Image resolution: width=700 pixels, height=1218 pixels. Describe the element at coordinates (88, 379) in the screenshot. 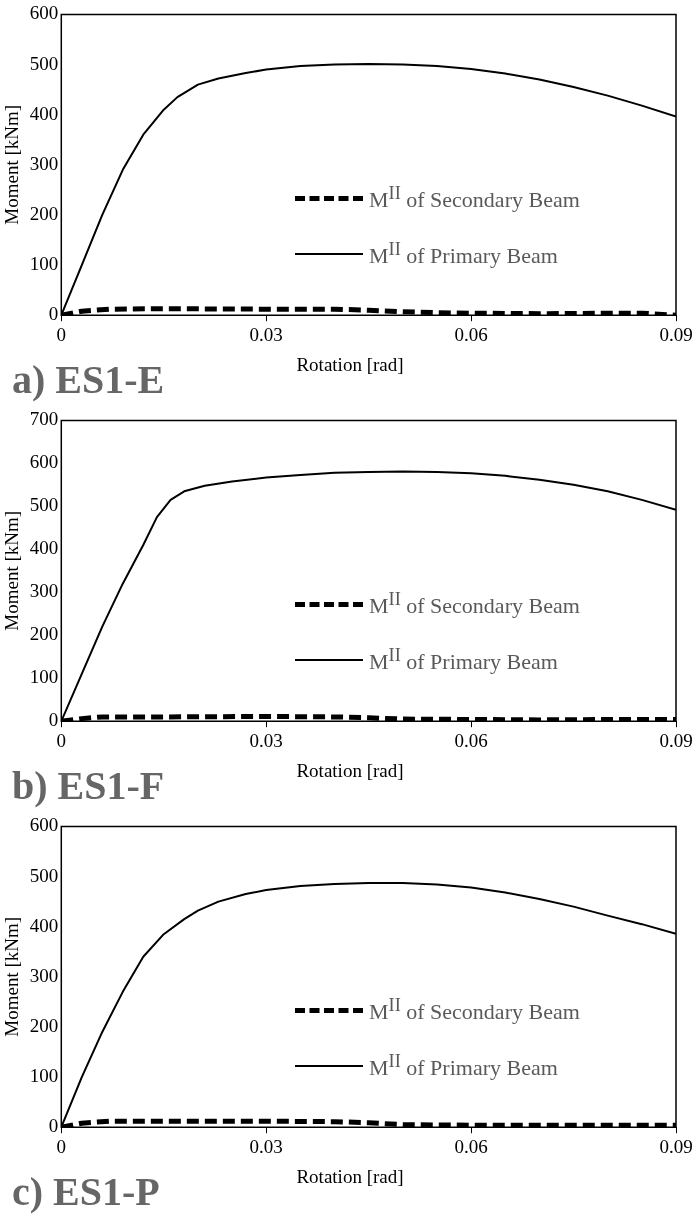

I see `text: a) ES1-E` at that location.